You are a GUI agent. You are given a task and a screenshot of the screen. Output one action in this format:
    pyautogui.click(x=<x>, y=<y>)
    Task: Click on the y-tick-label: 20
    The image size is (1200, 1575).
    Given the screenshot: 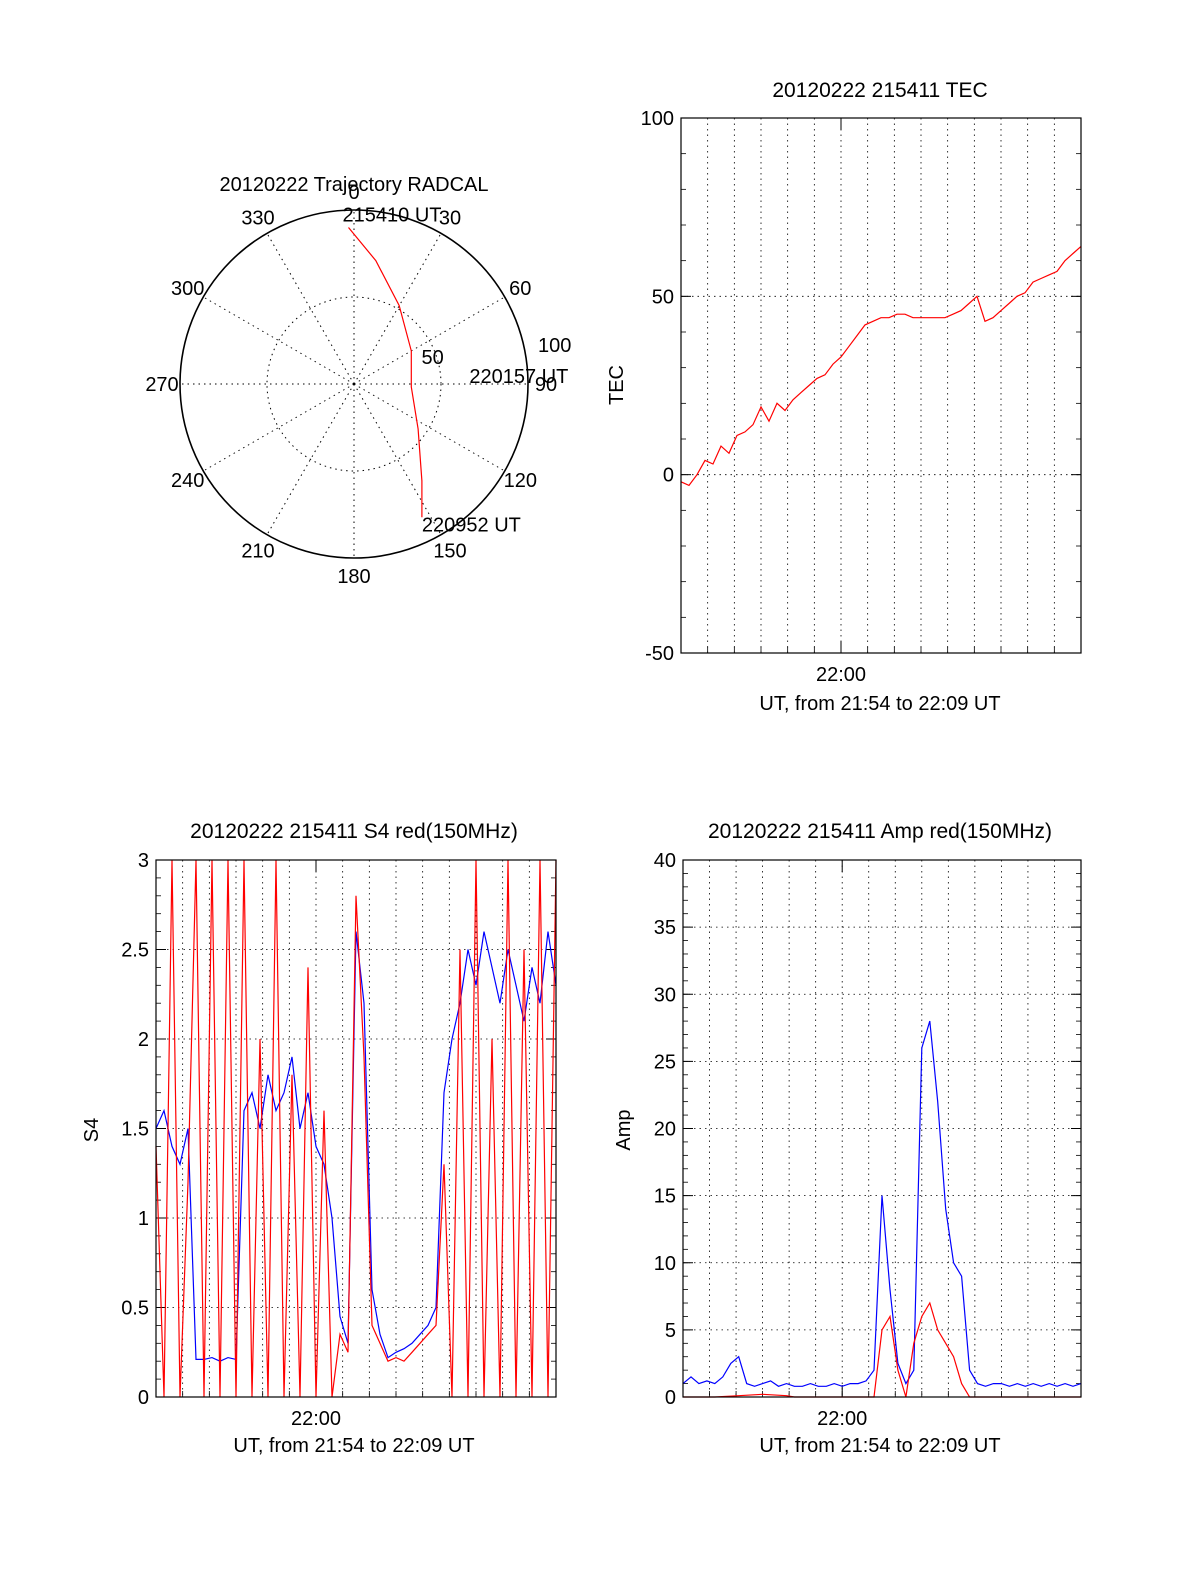 What is the action you would take?
    pyautogui.click(x=665, y=1130)
    